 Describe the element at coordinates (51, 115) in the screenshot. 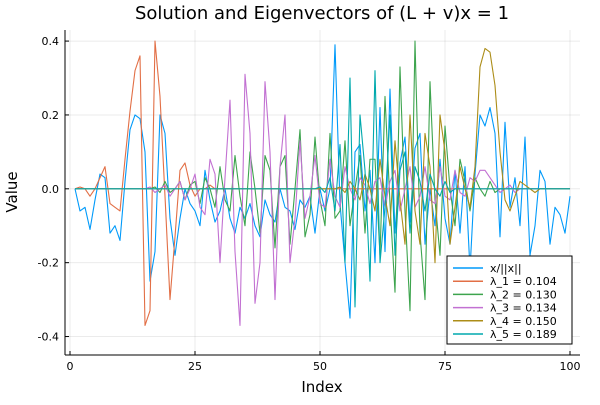

I see `y-tick-label: 0.2` at that location.